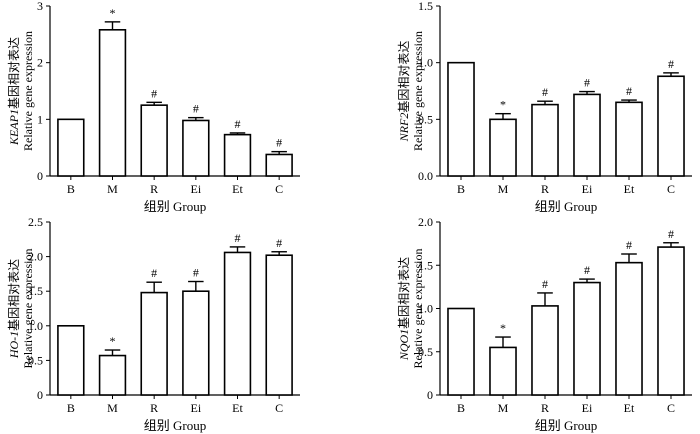 The width and height of the screenshot is (700, 434). What do you see at coordinates (425, 176) in the screenshot?
I see `y-tick-label: 0.0` at bounding box center [425, 176].